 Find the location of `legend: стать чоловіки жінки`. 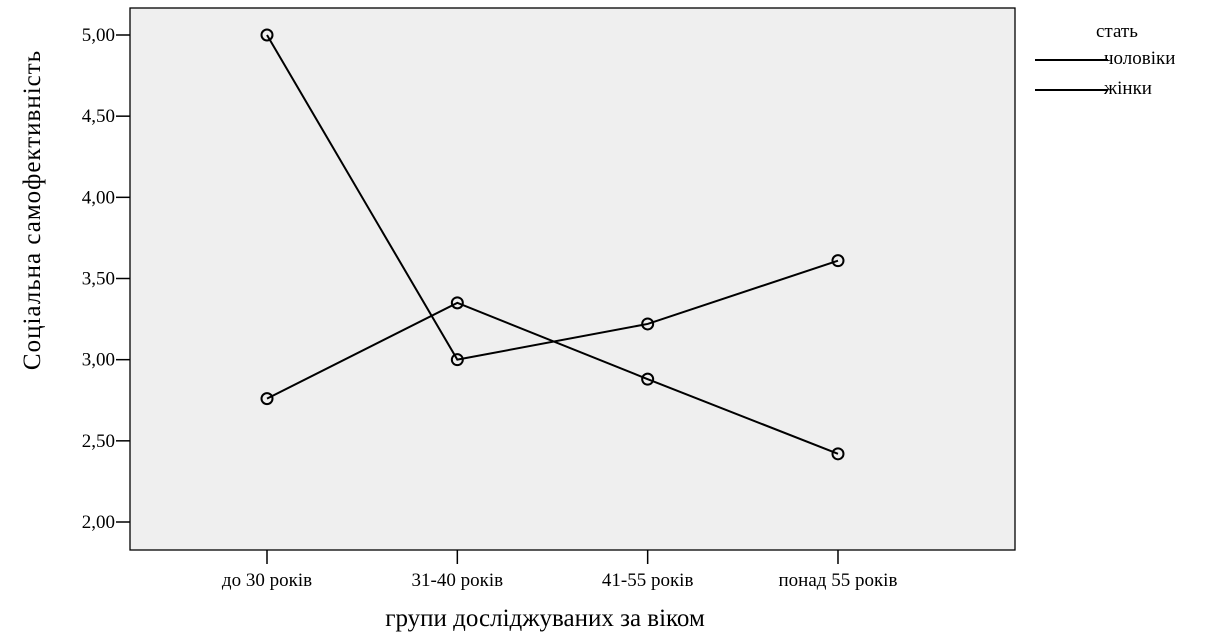

legend: стать чоловіки жінки is located at coordinates (1105, 60).